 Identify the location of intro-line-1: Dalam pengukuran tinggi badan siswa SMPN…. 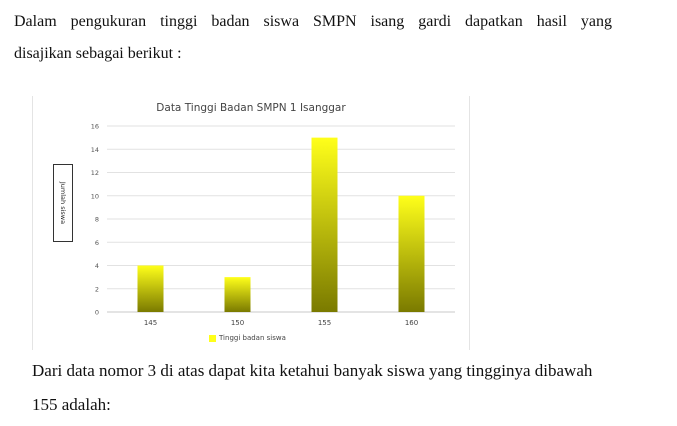
(313, 21).